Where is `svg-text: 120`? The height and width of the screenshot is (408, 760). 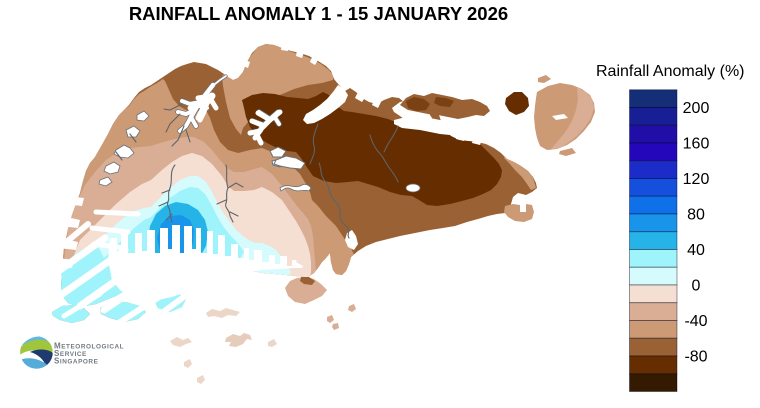 svg-text: 120 is located at coordinates (696, 179).